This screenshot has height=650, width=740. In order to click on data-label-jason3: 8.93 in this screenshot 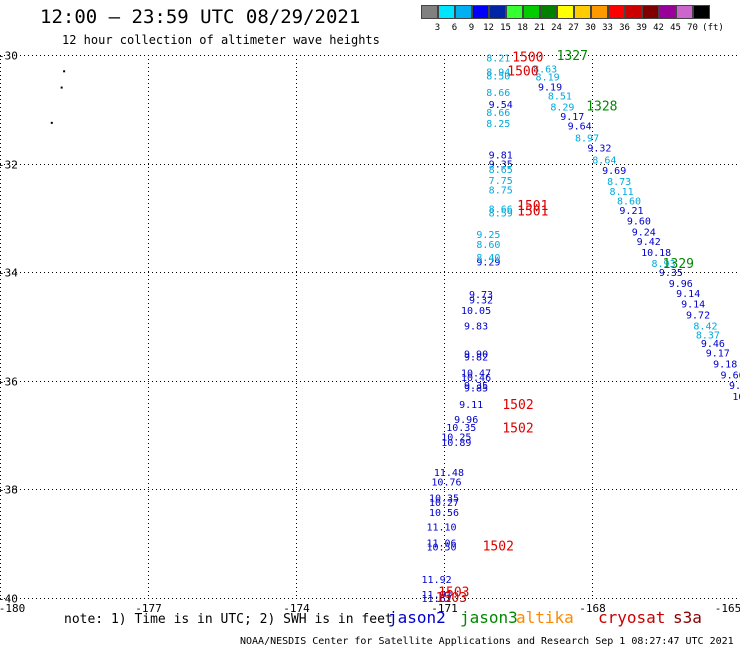, I will do `click(663, 264)`.